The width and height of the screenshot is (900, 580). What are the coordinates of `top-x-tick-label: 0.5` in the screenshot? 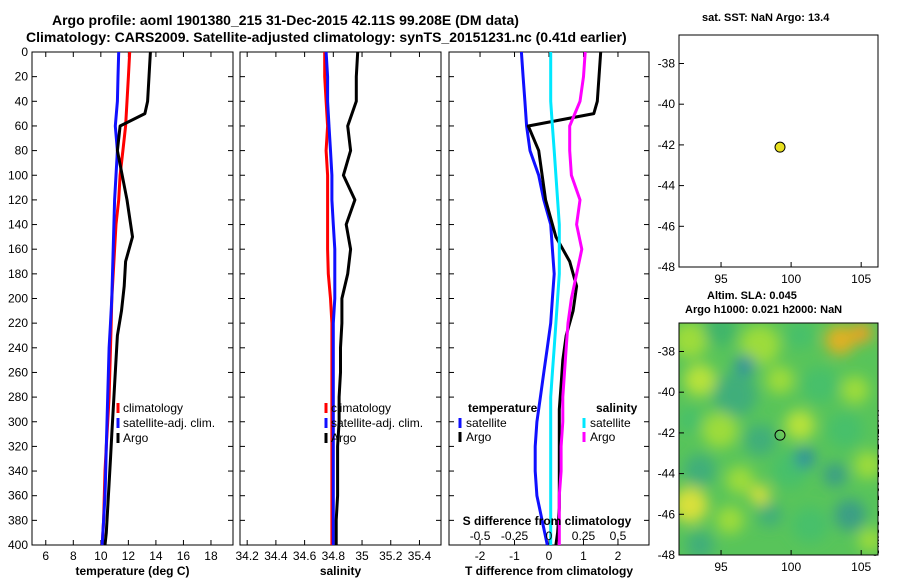 It's located at (618, 536).